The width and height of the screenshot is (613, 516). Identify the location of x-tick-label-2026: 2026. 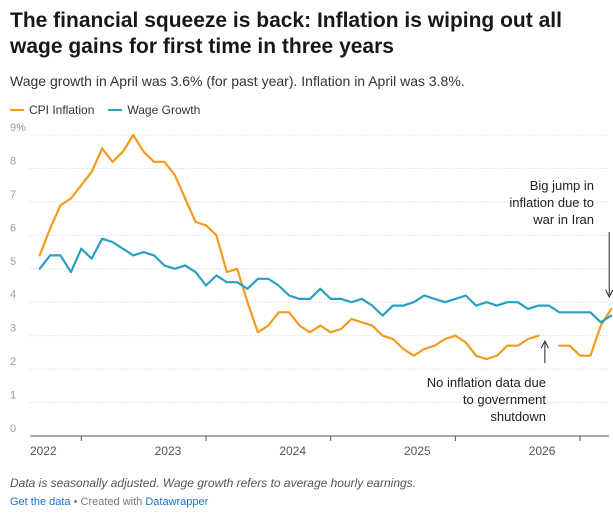
(542, 451).